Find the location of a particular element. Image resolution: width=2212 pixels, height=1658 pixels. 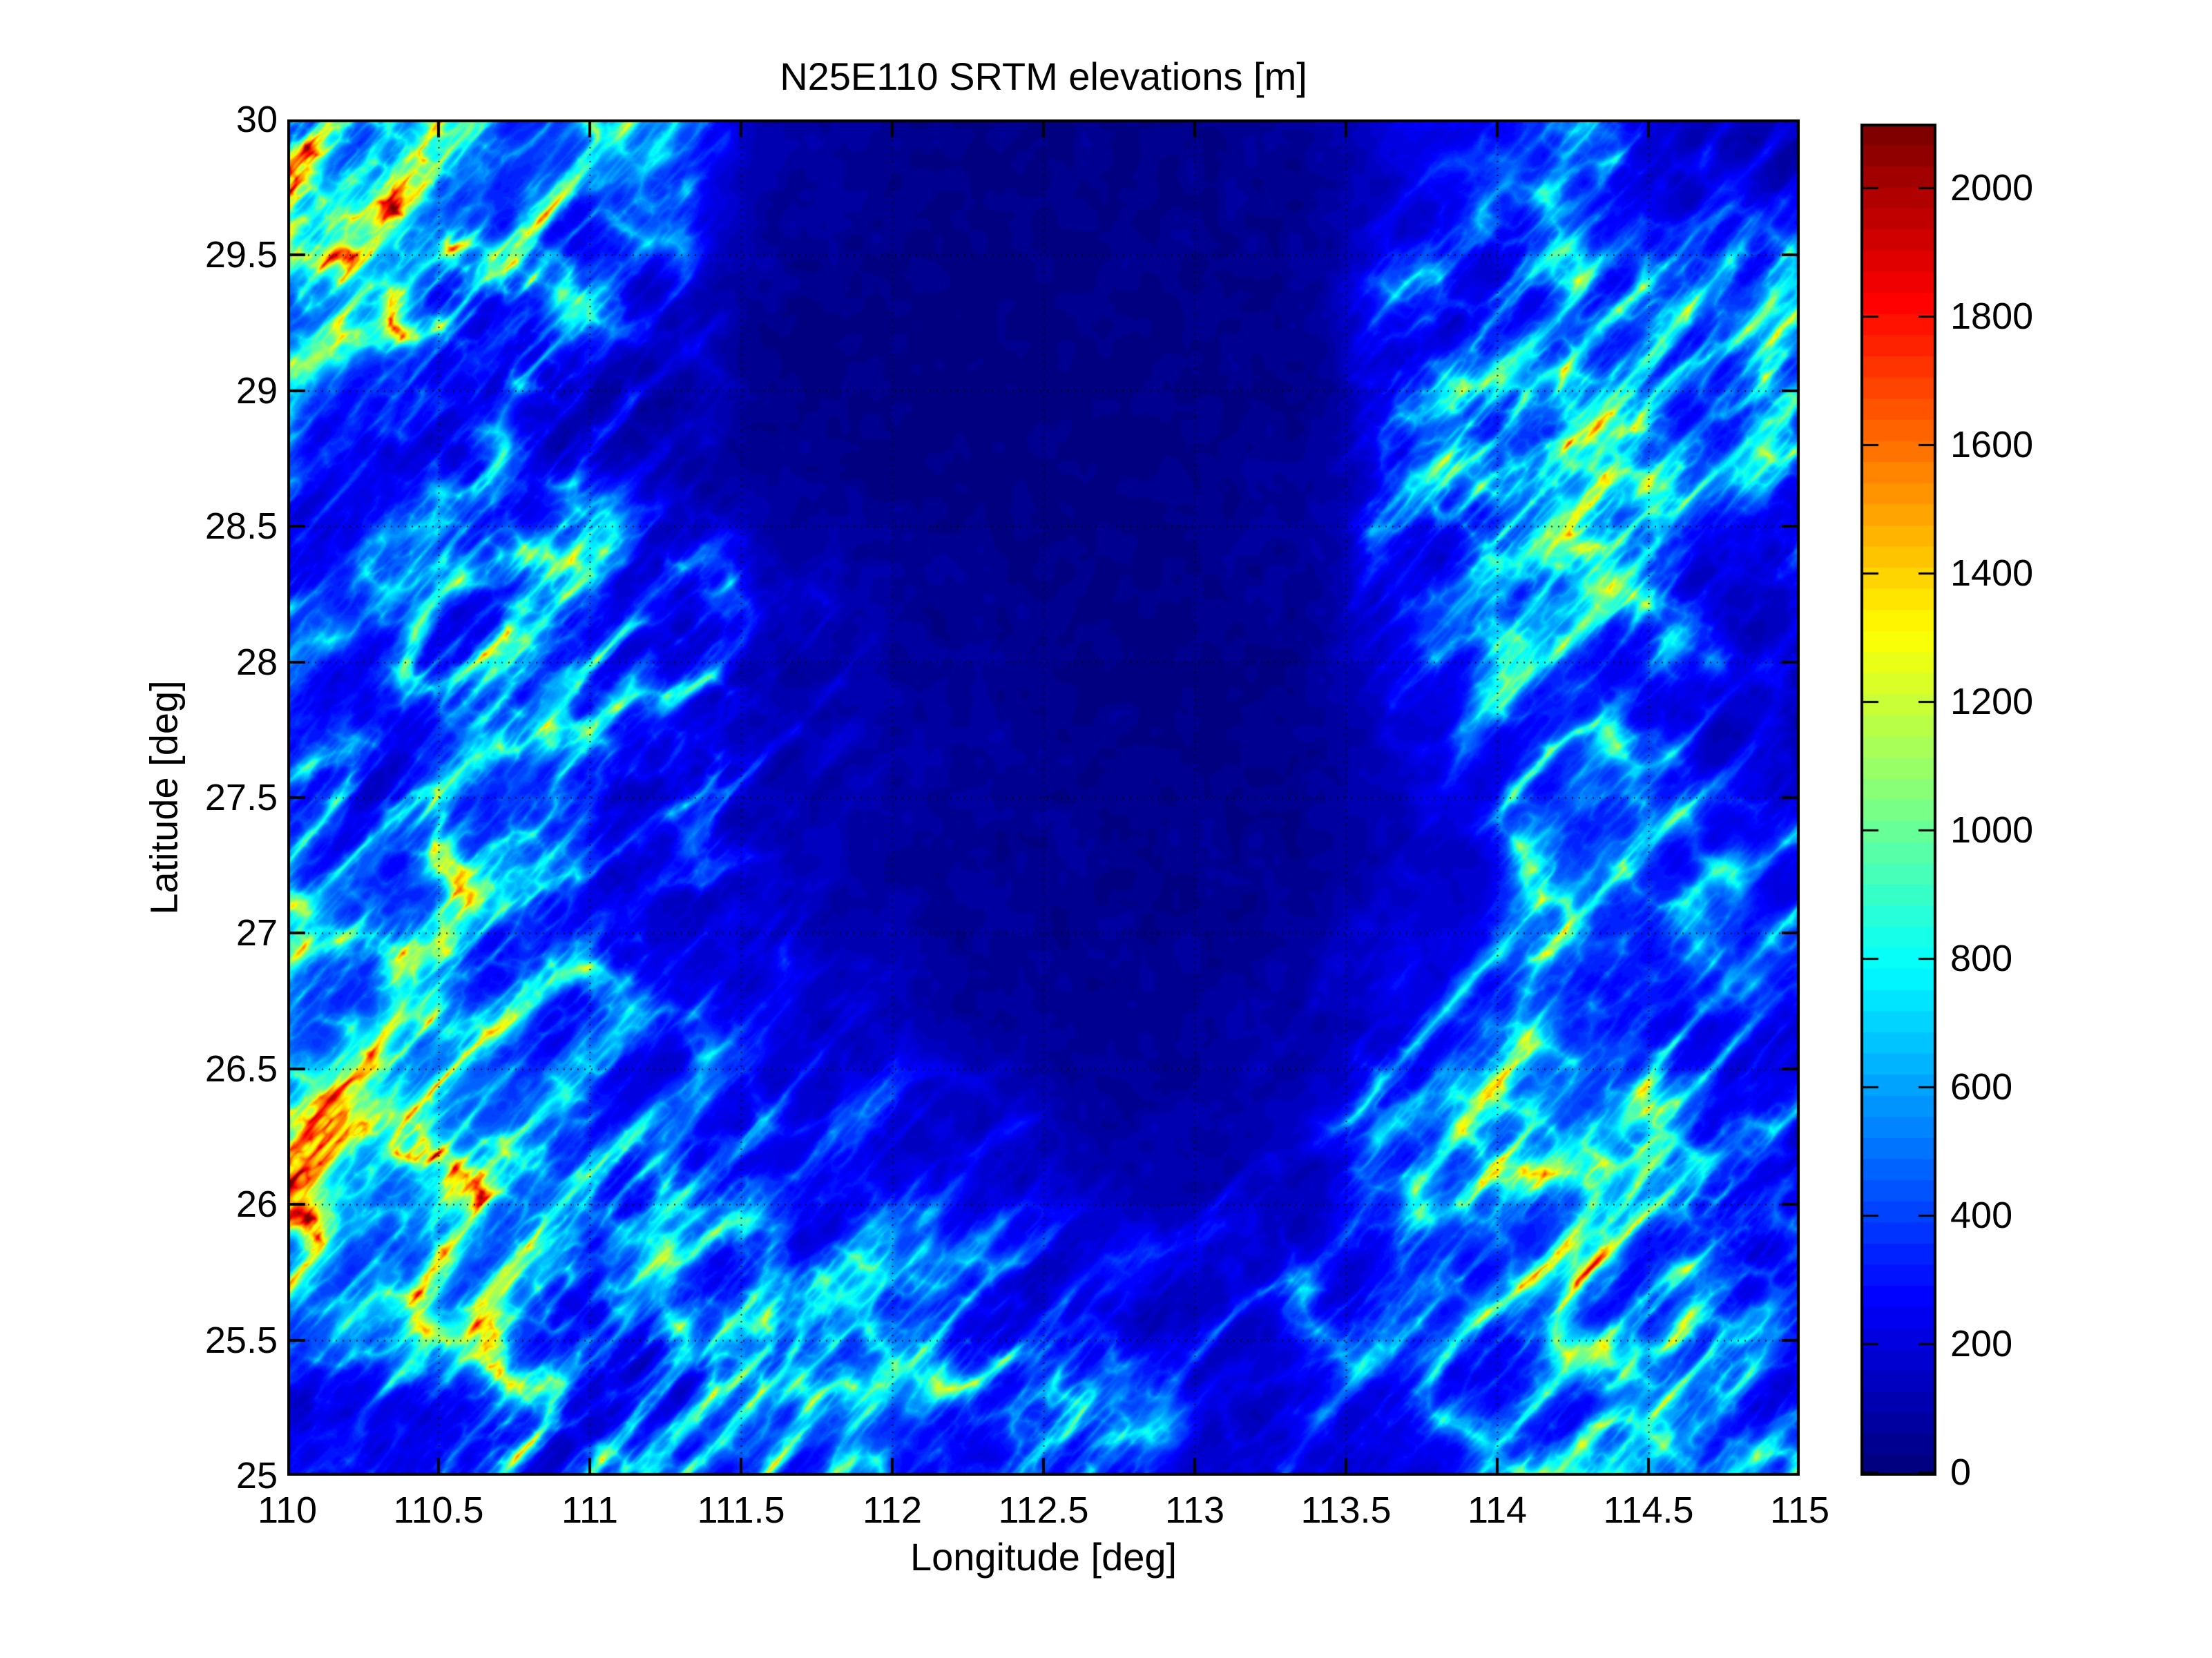

colorbar-tick-label: 1000 is located at coordinates (1992, 830).